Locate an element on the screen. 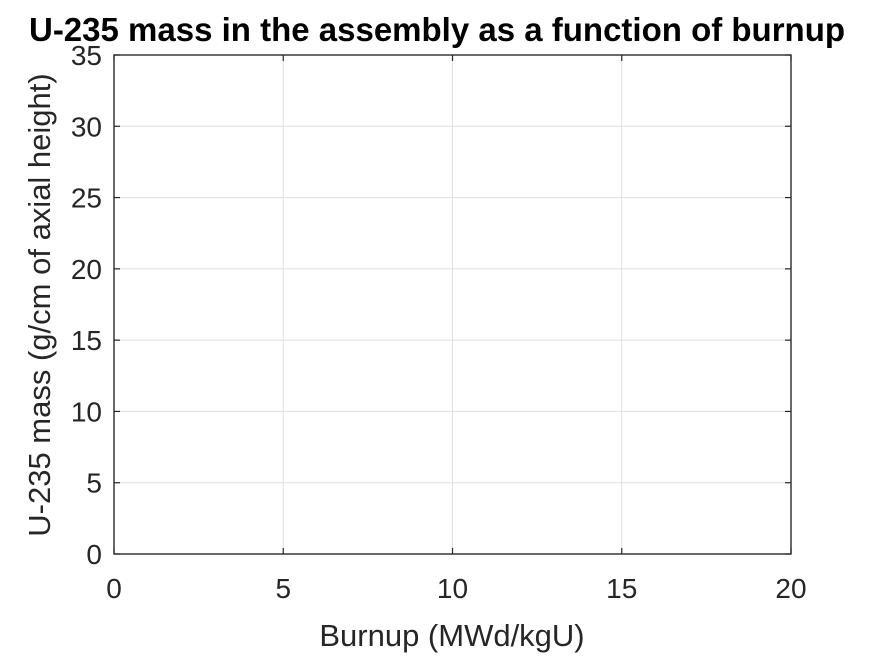 Image resolution: width=875 pixels, height=656 pixels. y-tick-label: 5 is located at coordinates (94, 483).